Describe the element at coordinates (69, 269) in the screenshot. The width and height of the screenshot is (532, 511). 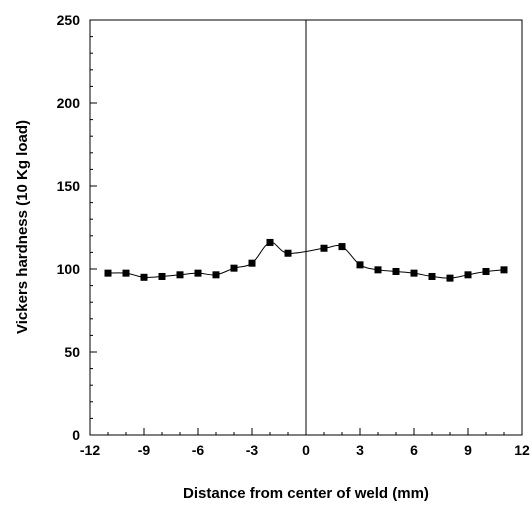
I see `y-tick-label: 100` at that location.